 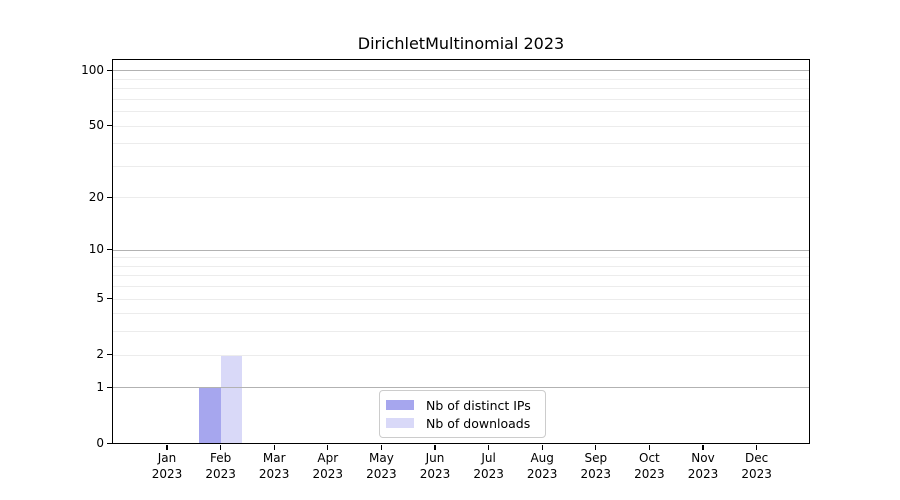 What do you see at coordinates (100, 443) in the screenshot?
I see `y-tick-label-0: 0` at bounding box center [100, 443].